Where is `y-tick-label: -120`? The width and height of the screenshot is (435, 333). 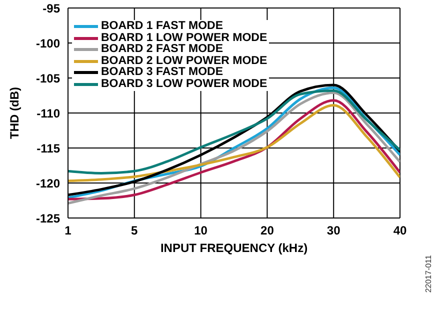
y-tick-label: -120 is located at coordinates (48, 183).